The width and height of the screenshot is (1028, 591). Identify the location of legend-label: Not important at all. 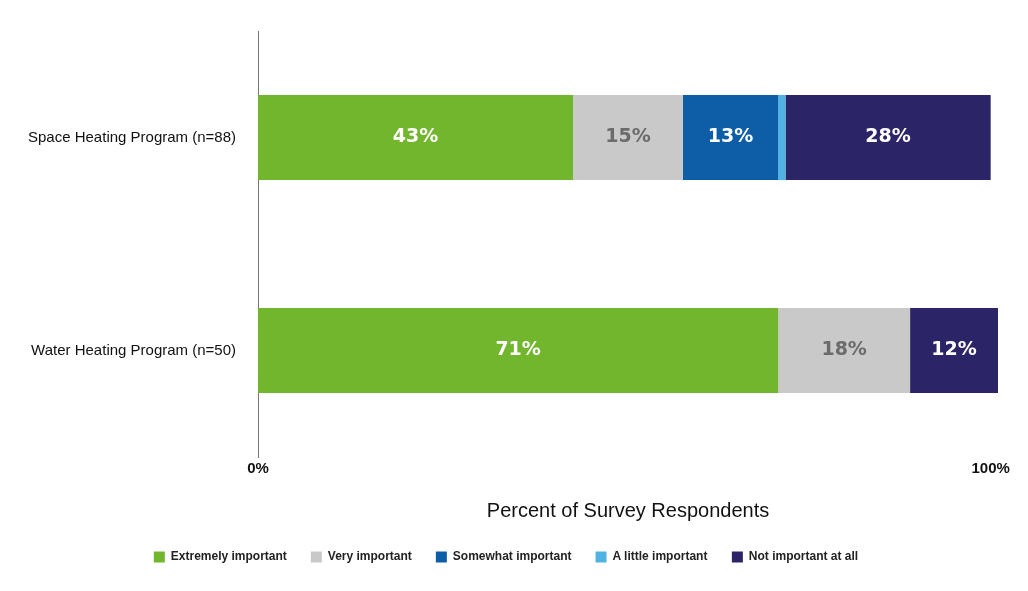
(803, 556).